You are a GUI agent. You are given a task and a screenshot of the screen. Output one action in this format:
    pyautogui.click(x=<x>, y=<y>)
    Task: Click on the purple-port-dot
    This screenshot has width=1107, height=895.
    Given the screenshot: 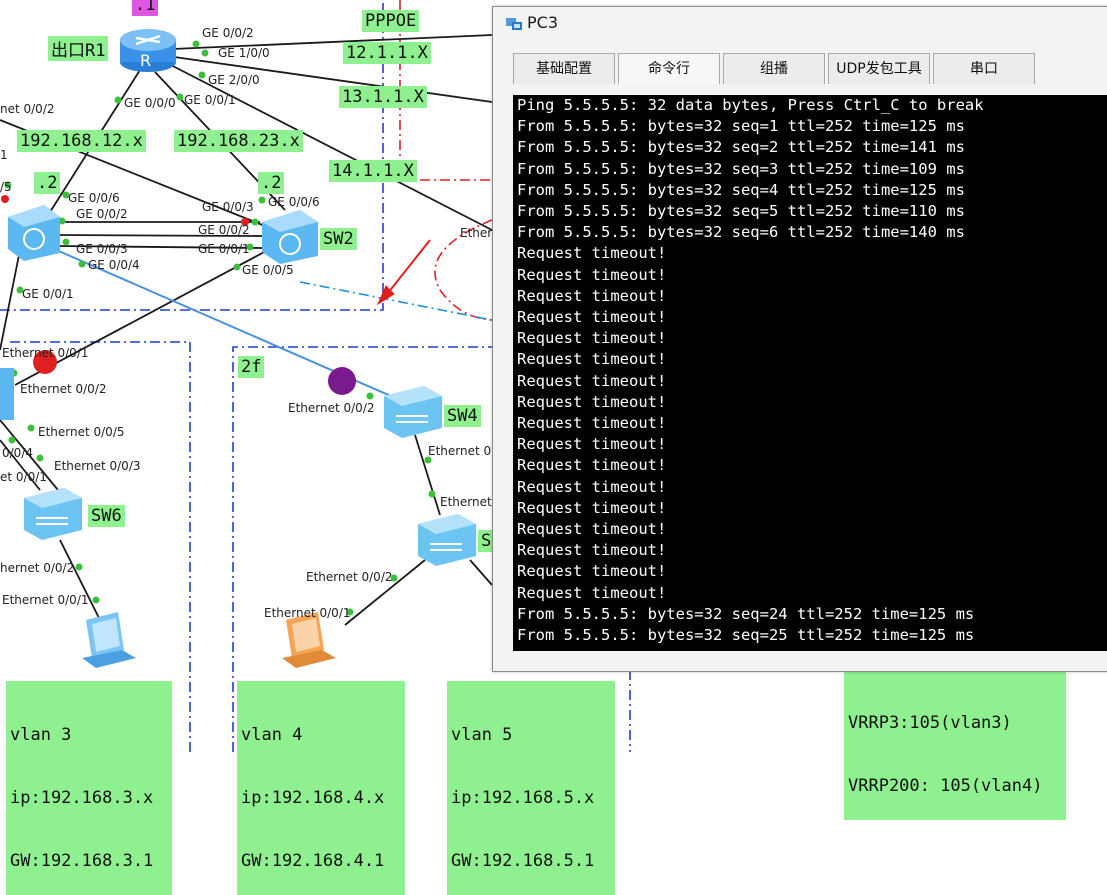 What is the action you would take?
    pyautogui.click(x=342, y=381)
    